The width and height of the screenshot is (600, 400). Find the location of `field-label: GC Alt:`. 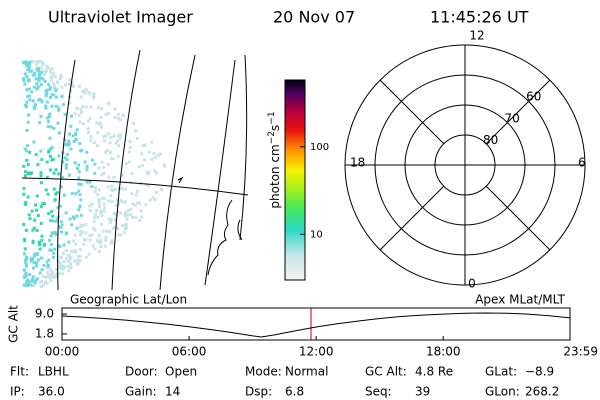

field-label: GC Alt: is located at coordinates (386, 372).